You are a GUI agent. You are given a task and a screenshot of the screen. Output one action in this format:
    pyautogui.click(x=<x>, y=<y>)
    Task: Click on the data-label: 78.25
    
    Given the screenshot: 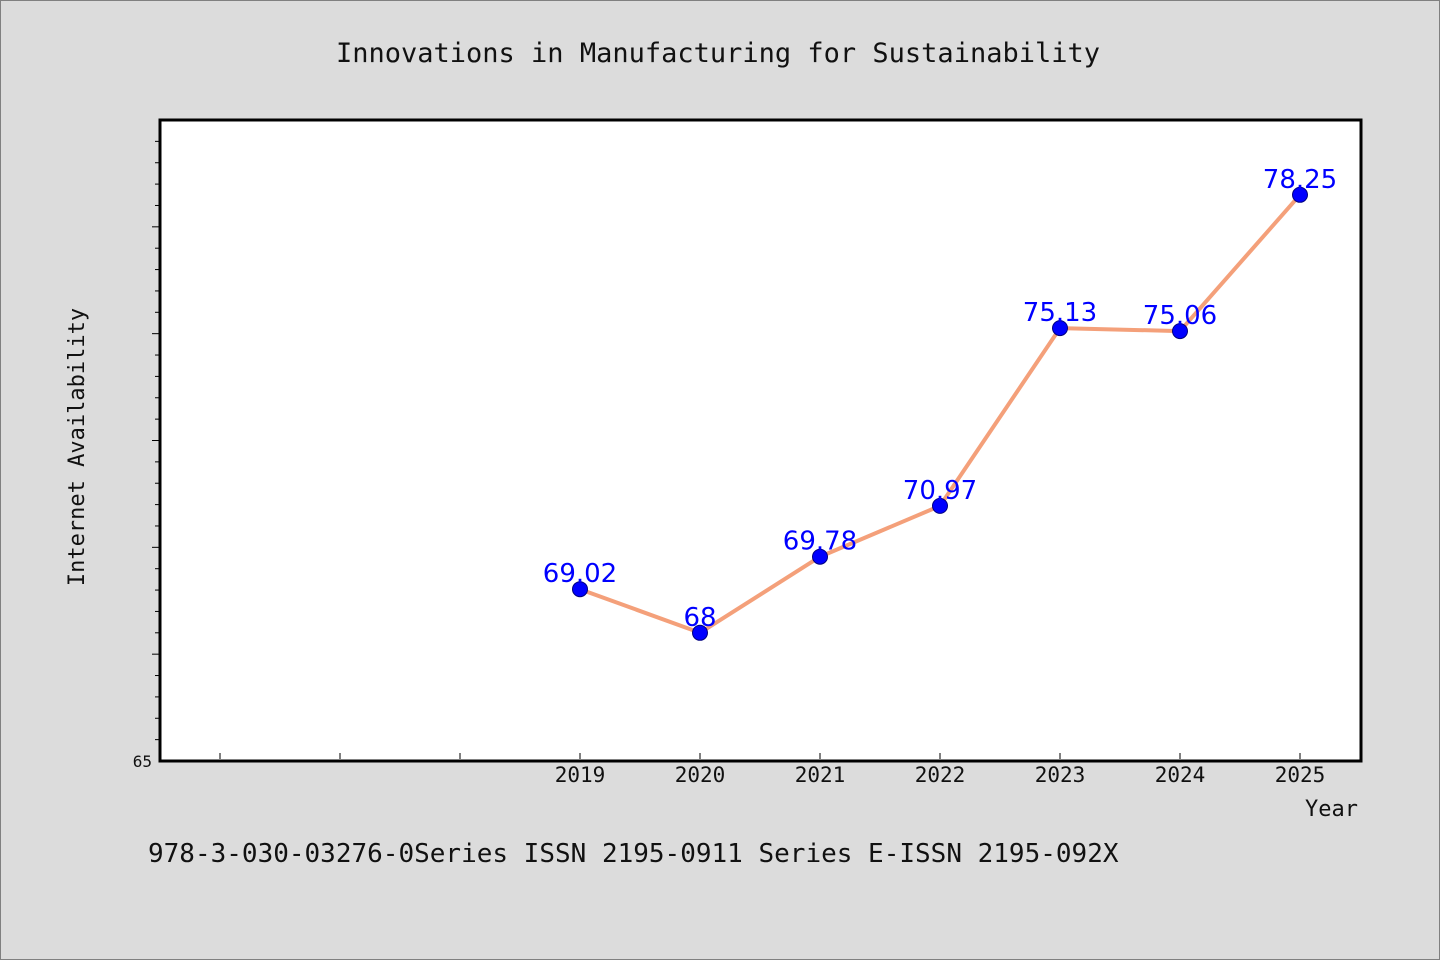 What is the action you would take?
    pyautogui.click(x=1300, y=180)
    